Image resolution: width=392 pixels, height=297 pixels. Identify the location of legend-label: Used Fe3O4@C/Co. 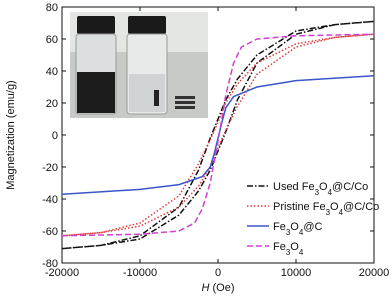
(320, 189).